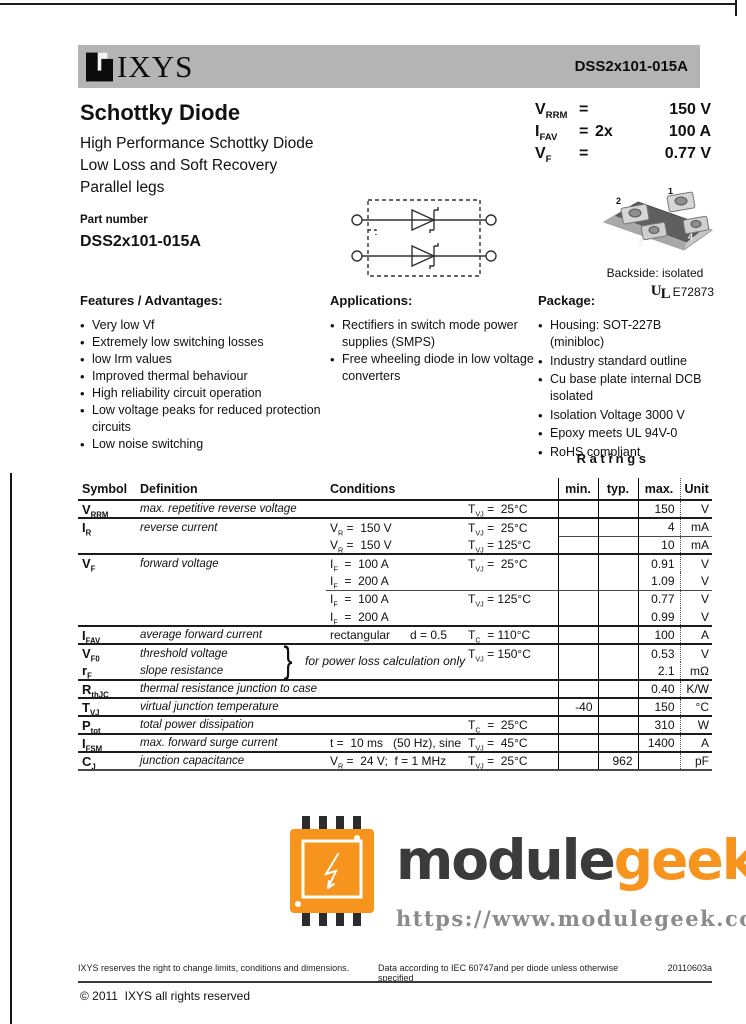 The image size is (746, 1024). I want to click on definition-cell: threshold voltage, so click(231, 652).